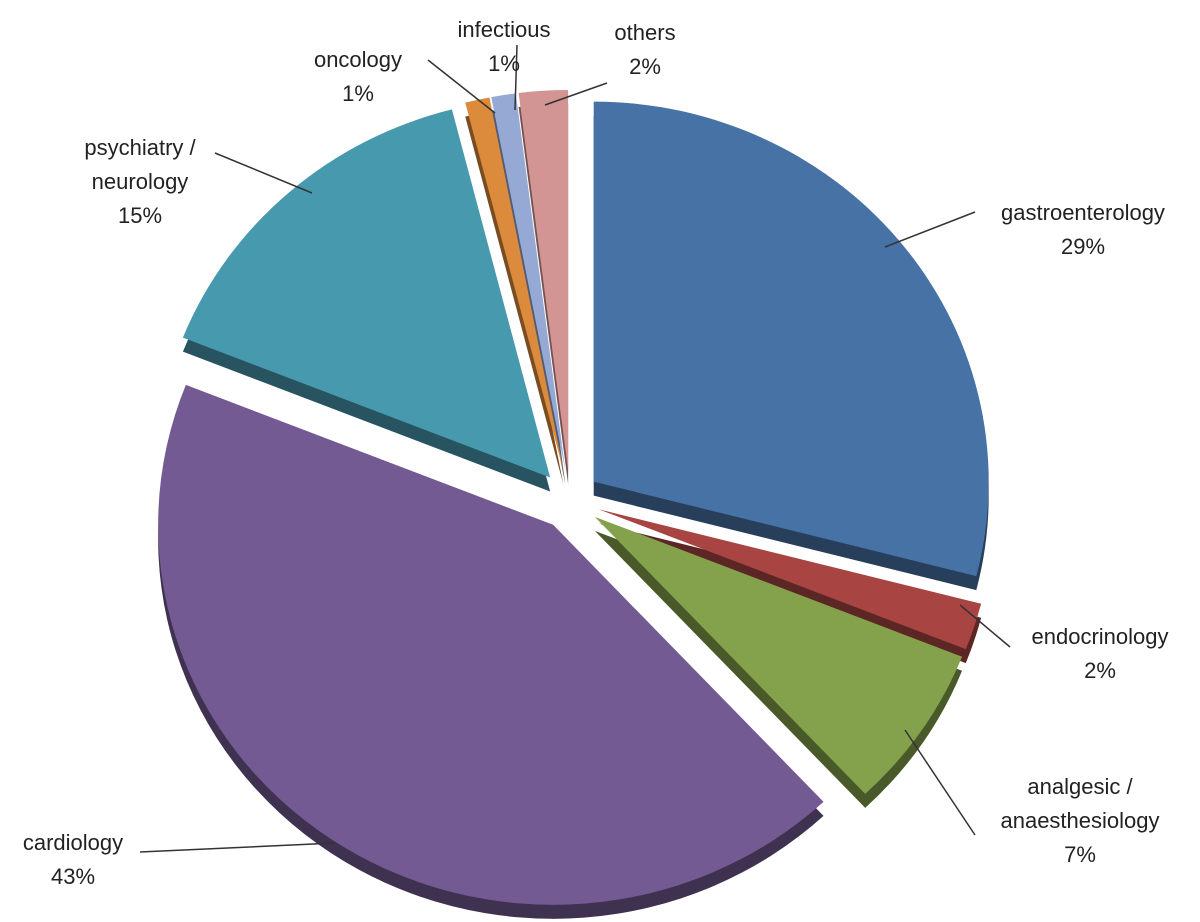 The width and height of the screenshot is (1200, 922). I want to click on slice-side, so click(514, 298).